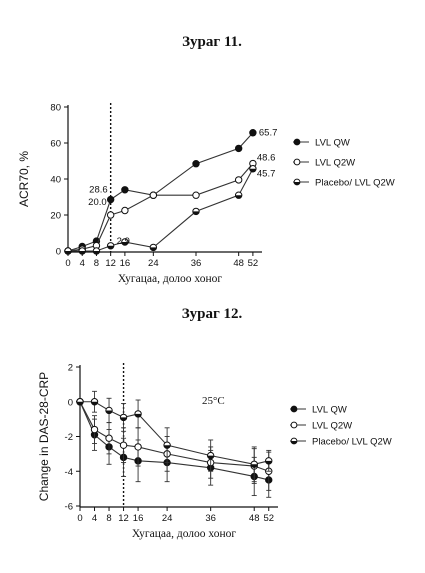 This screenshot has width=425, height=573. What do you see at coordinates (268, 133) in the screenshot?
I see `data-label: 65.7` at bounding box center [268, 133].